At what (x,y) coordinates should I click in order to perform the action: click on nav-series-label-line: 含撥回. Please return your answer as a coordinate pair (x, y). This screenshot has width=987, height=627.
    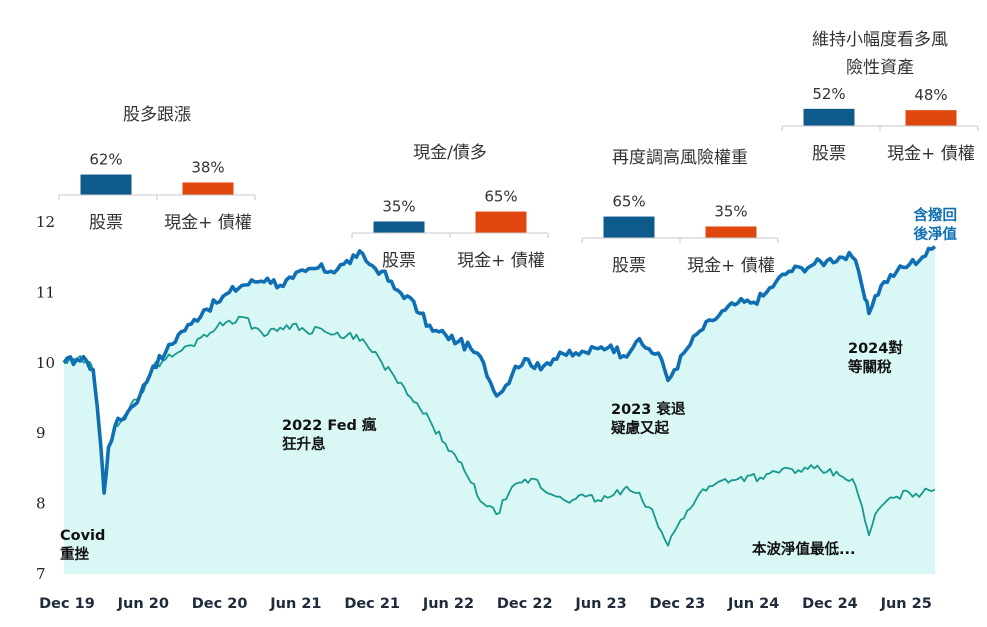
    Looking at the image, I should click on (936, 215).